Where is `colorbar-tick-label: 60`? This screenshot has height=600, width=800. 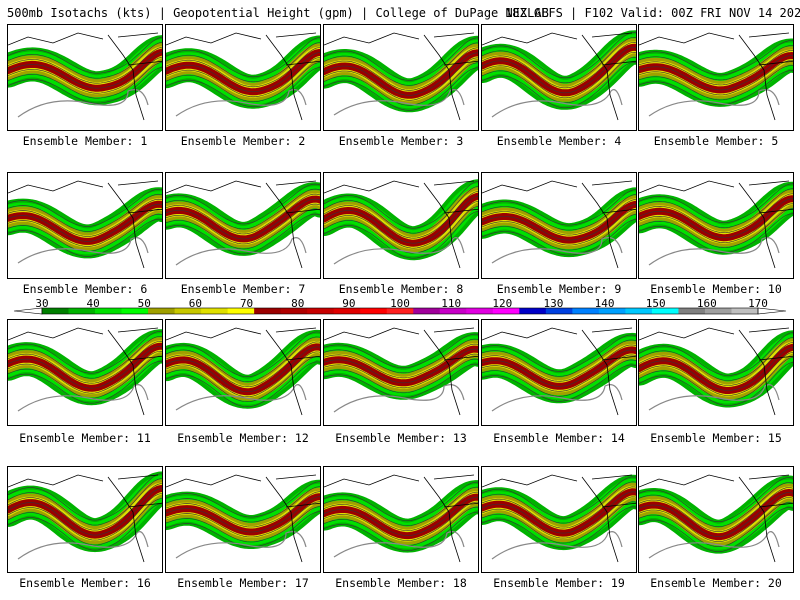 colorbar-tick-label: 60 is located at coordinates (195, 303).